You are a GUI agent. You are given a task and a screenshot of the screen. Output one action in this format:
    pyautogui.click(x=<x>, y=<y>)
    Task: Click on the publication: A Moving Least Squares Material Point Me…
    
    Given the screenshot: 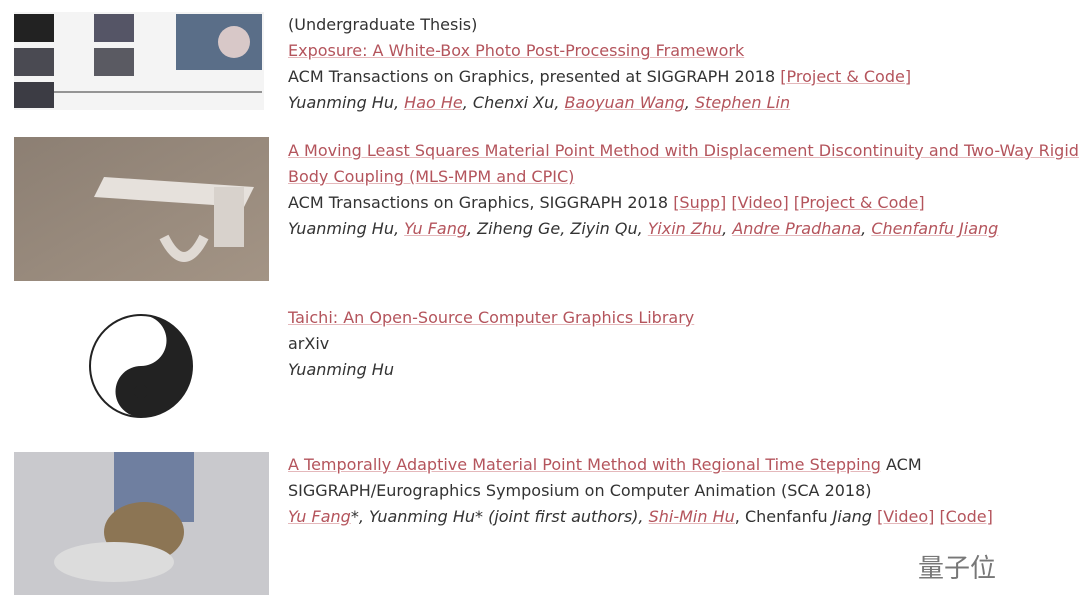 What is the action you would take?
    pyautogui.click(x=683, y=190)
    